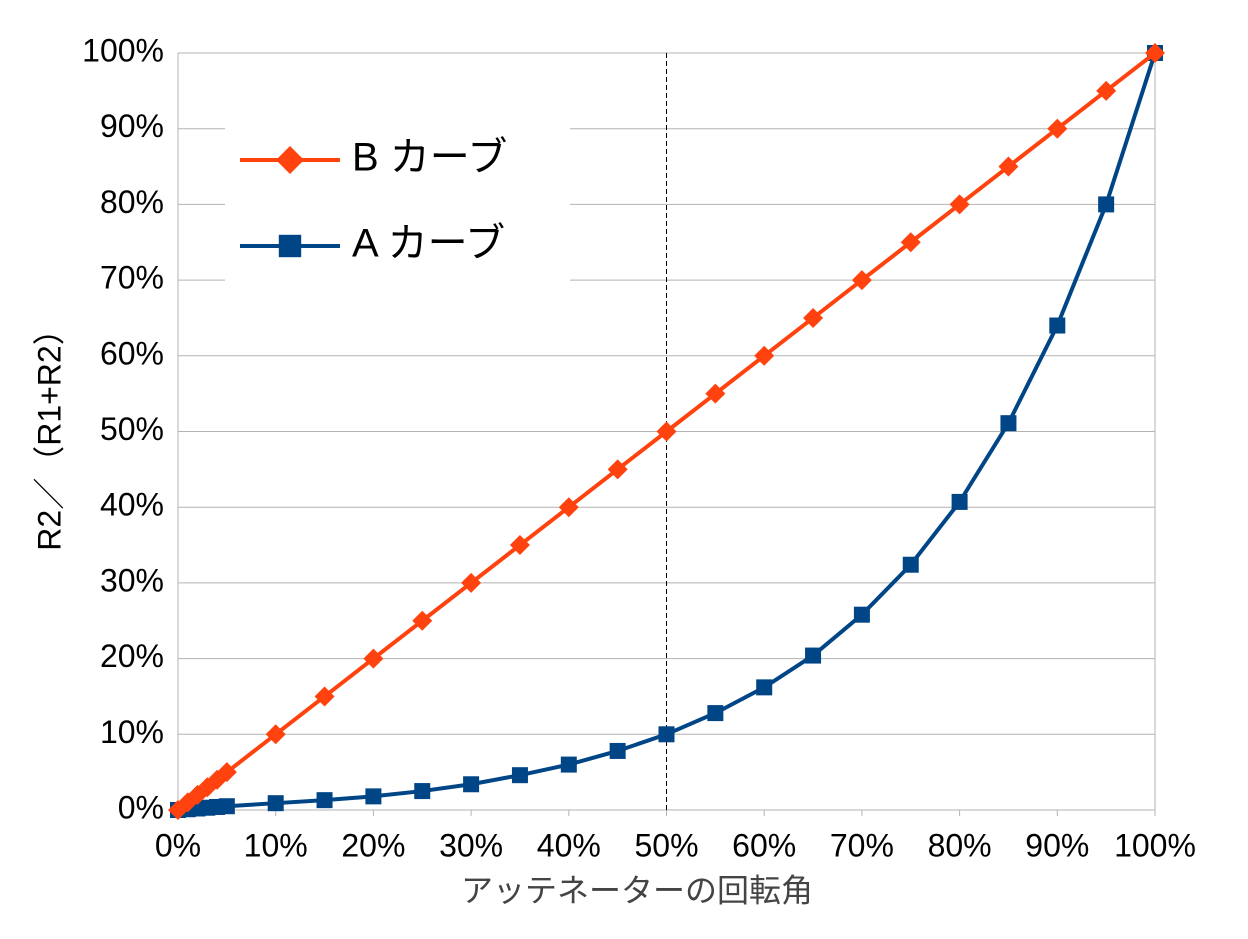 Image resolution: width=1248 pixels, height=939 pixels. I want to click on y-tick-label: 60%, so click(132, 353).